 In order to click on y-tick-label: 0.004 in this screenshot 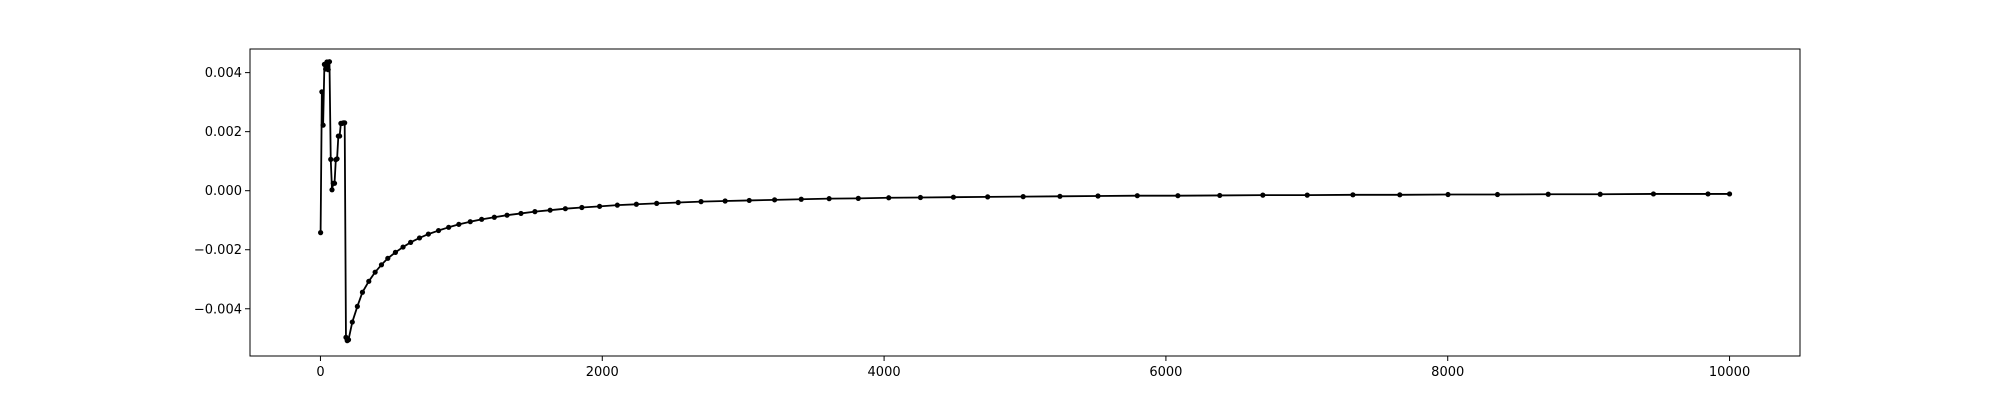, I will do `click(223, 73)`.